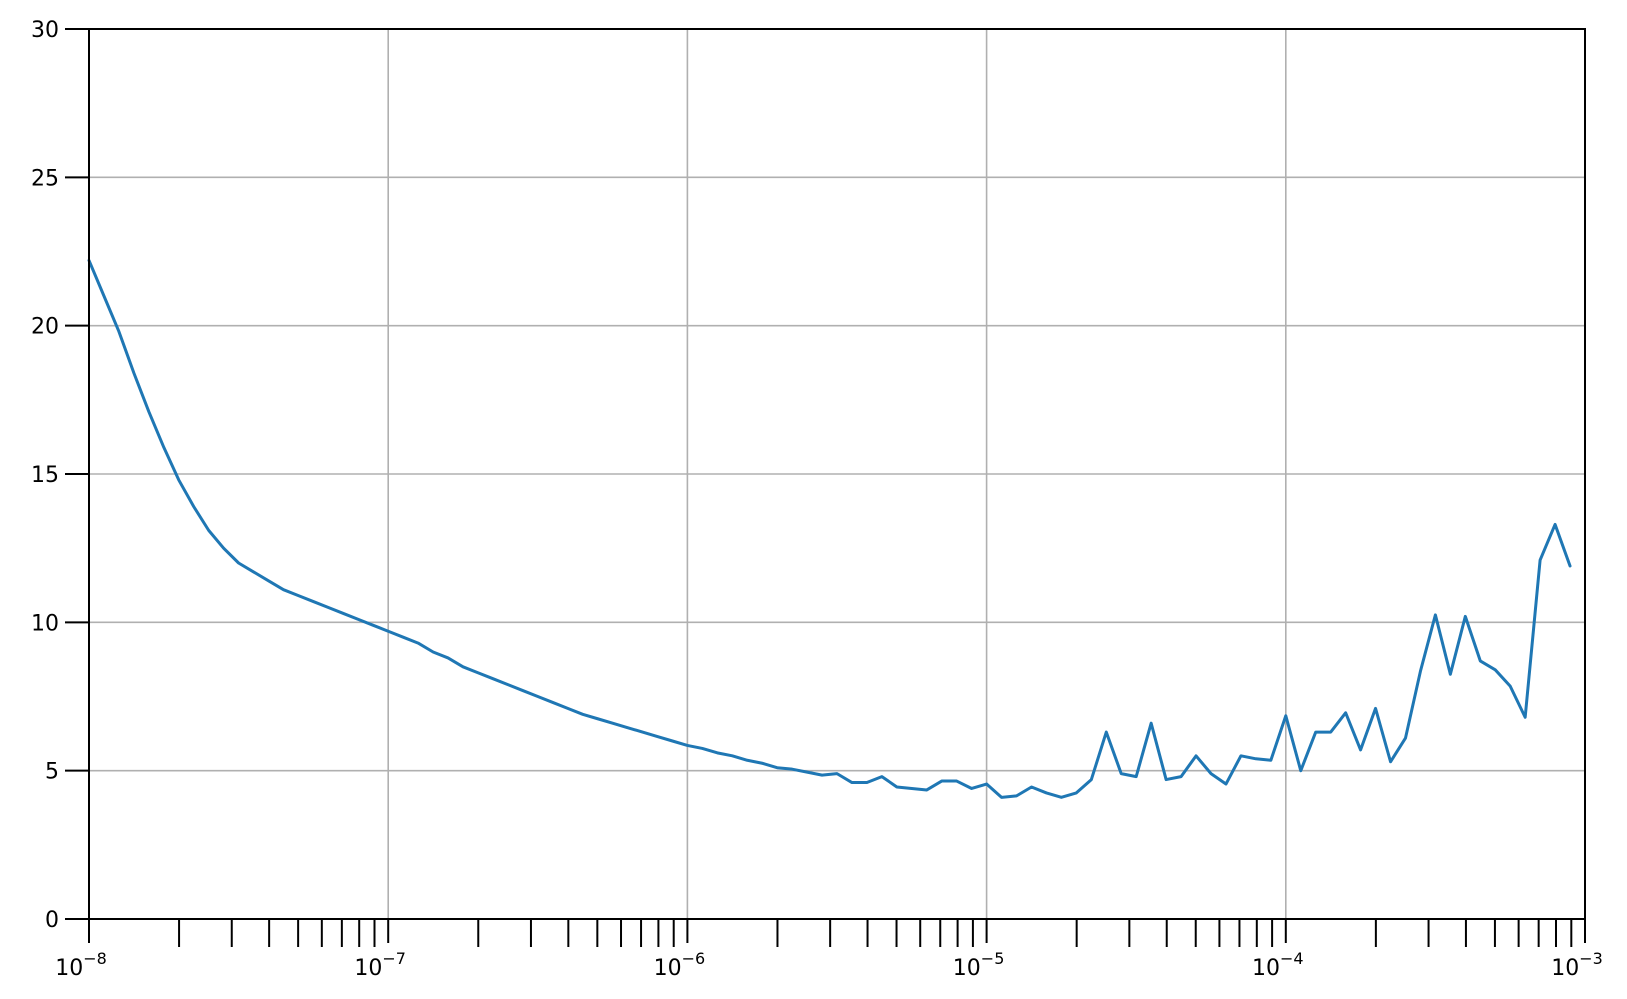  What do you see at coordinates (45, 178) in the screenshot?
I see `y-tick-label: 25` at bounding box center [45, 178].